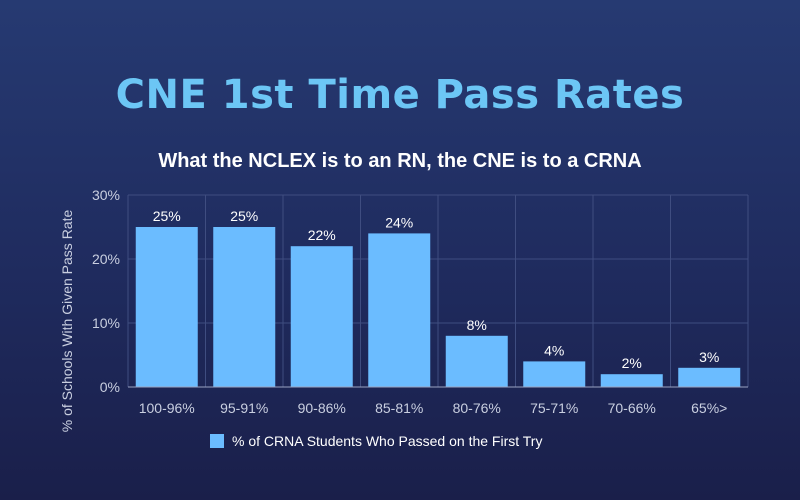 This screenshot has width=800, height=500. Describe the element at coordinates (400, 95) in the screenshot. I see `chart-title: CNE 1st Time Pass Rates` at that location.